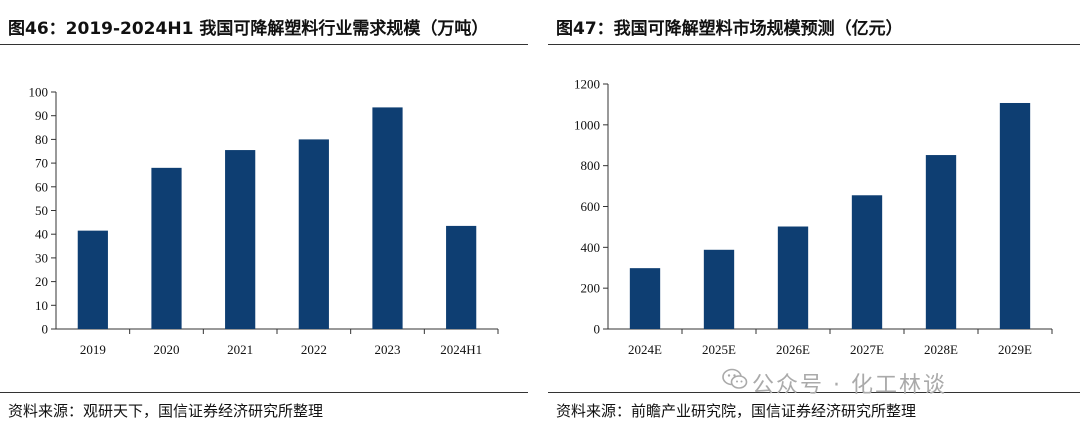  I want to click on right-title-rule, so click(814, 44).